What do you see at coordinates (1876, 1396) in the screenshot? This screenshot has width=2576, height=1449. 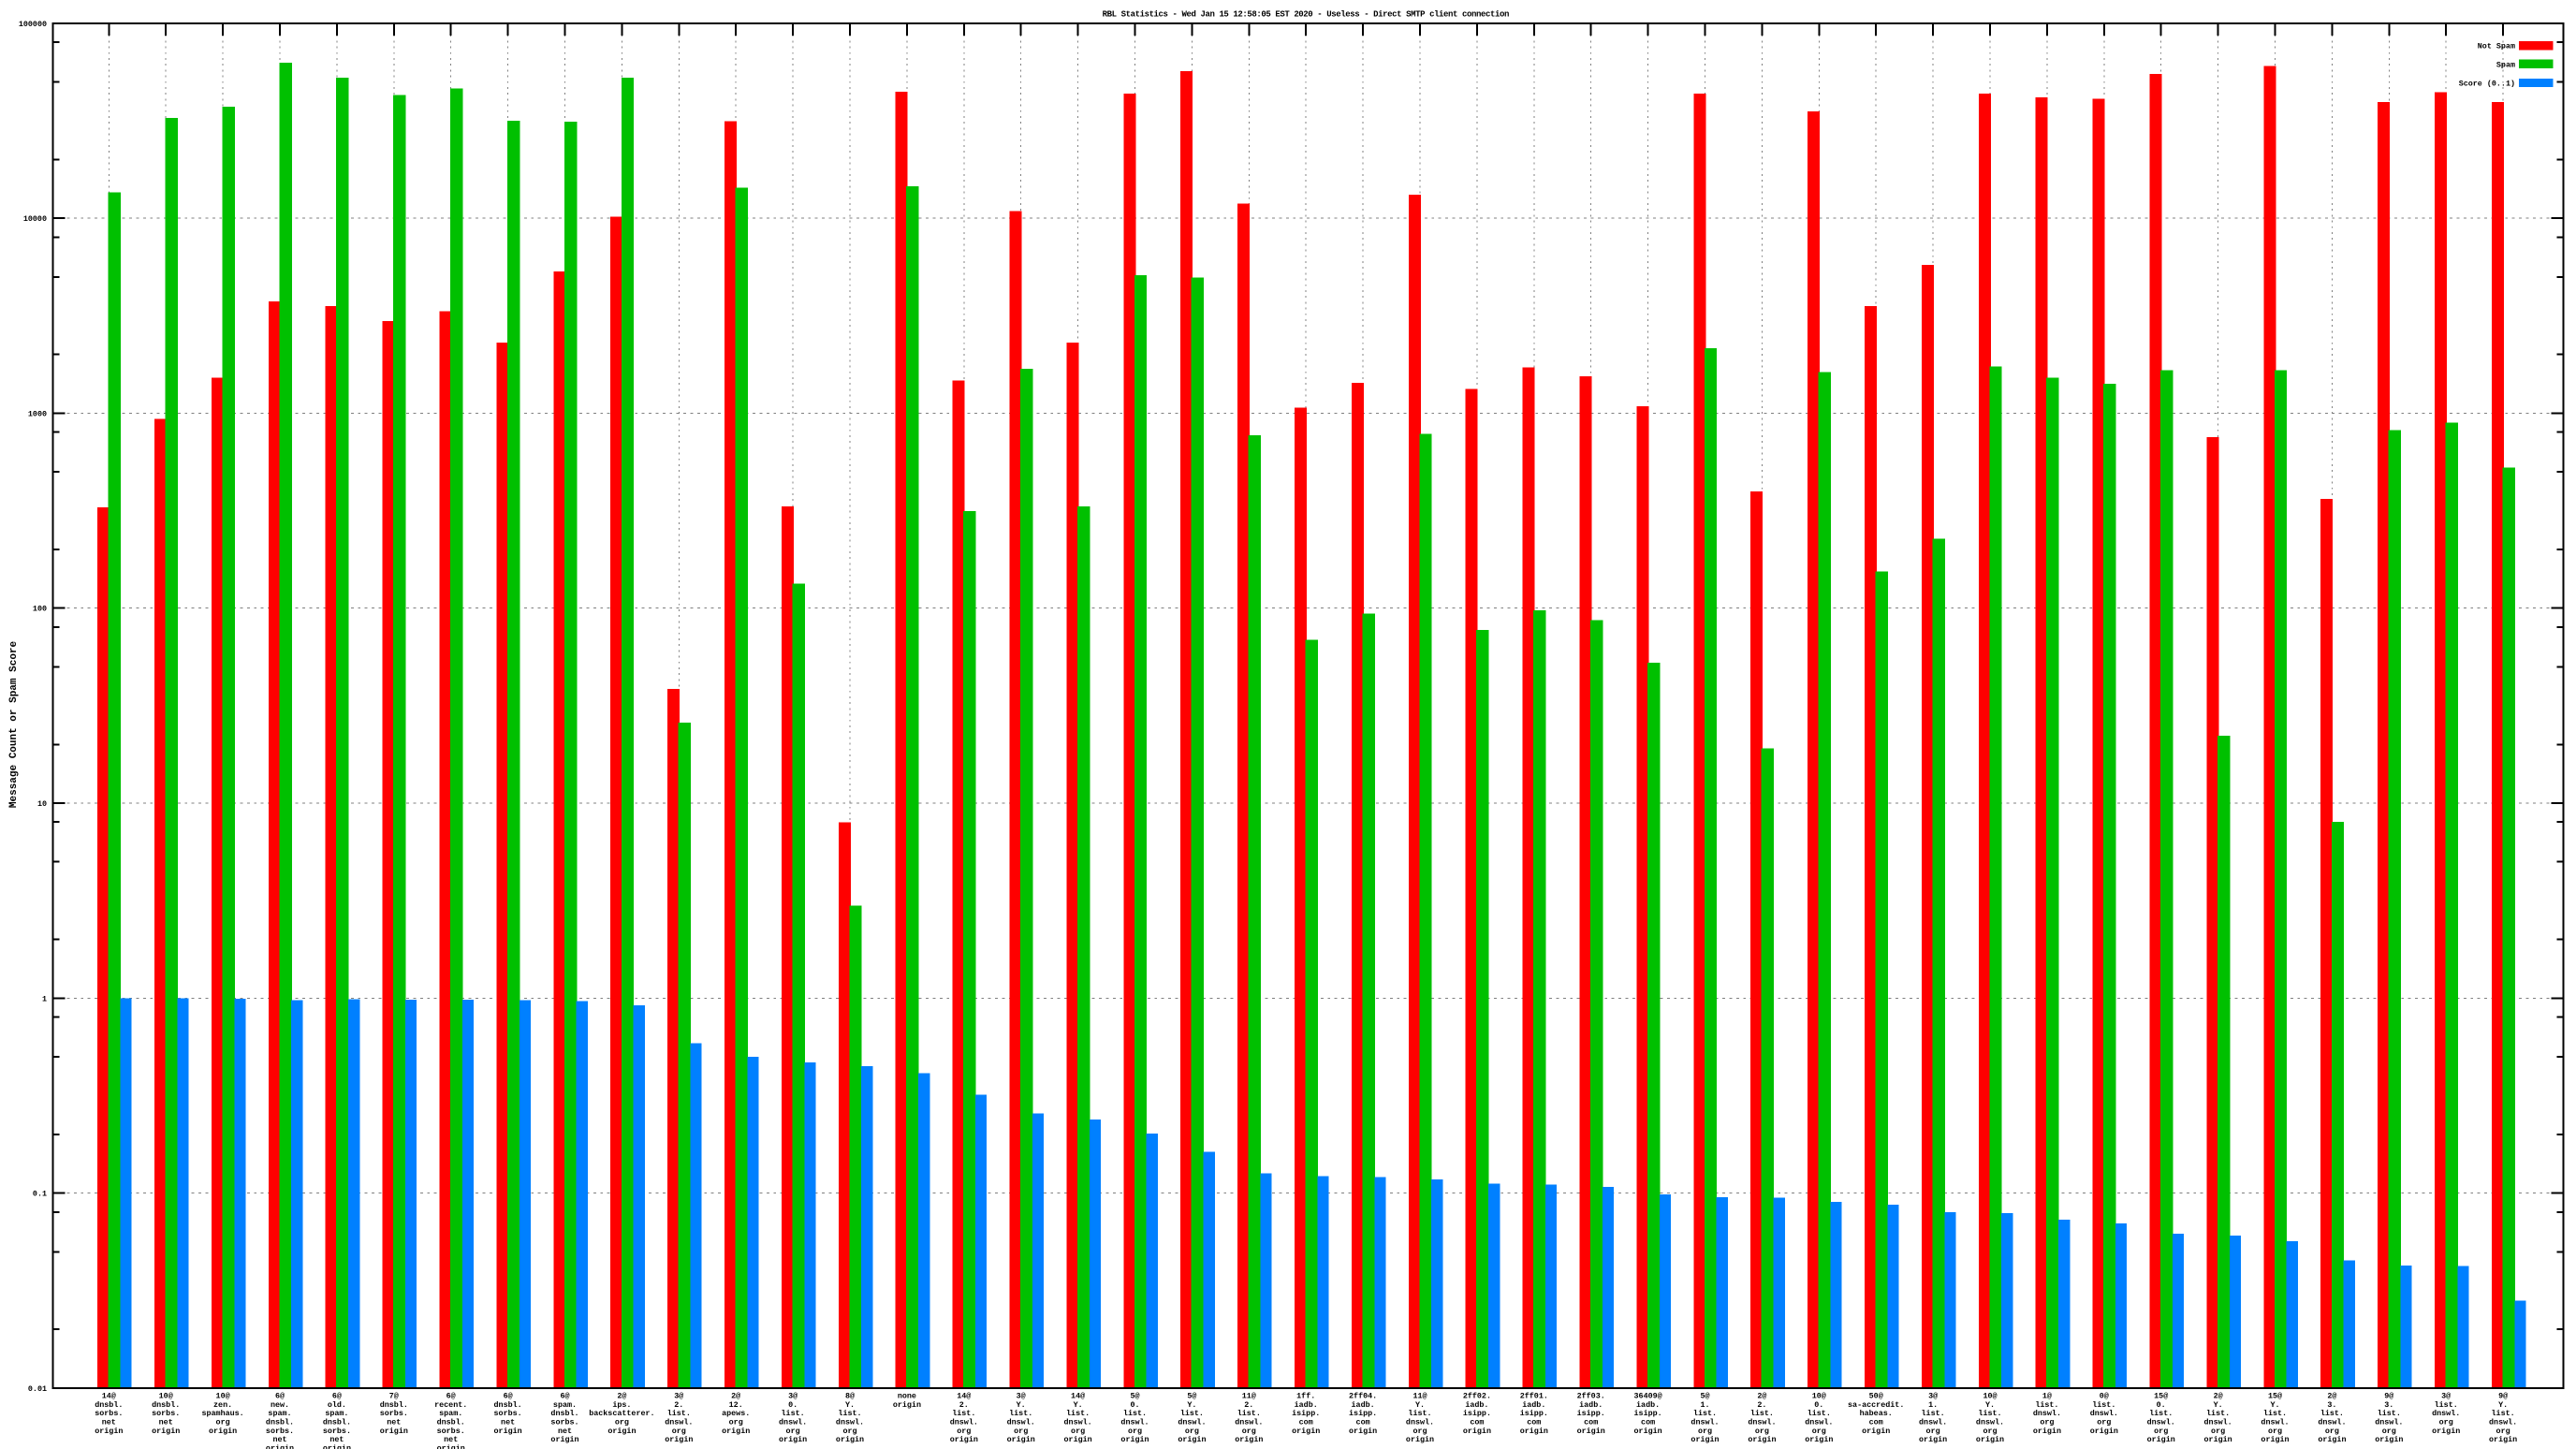 I see `svg-text: 50@` at bounding box center [1876, 1396].